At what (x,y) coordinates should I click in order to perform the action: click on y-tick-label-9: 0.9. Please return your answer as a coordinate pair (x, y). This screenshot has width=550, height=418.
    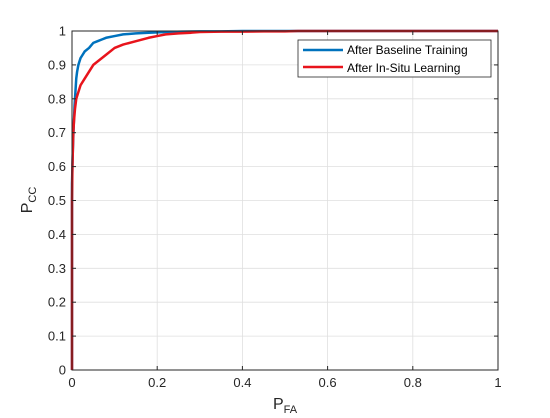
    Looking at the image, I should click on (57, 64).